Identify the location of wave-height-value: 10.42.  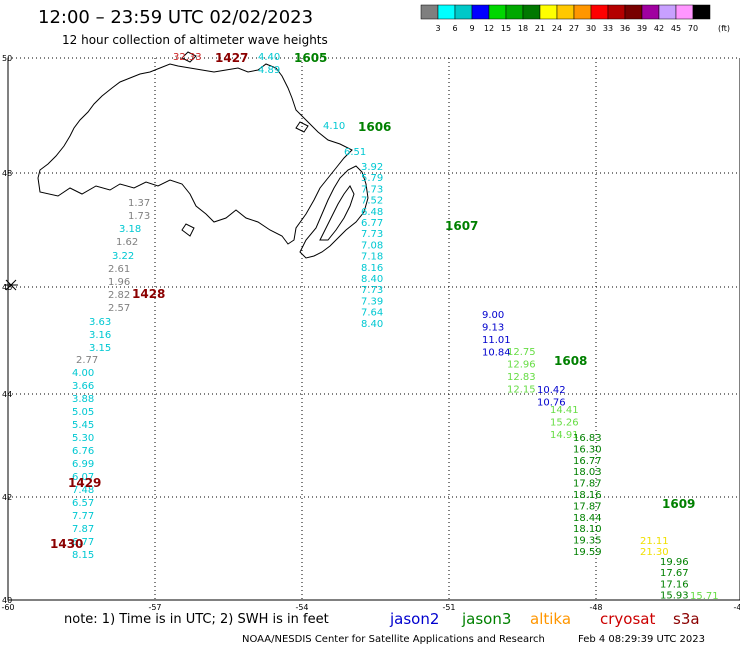
(551, 390).